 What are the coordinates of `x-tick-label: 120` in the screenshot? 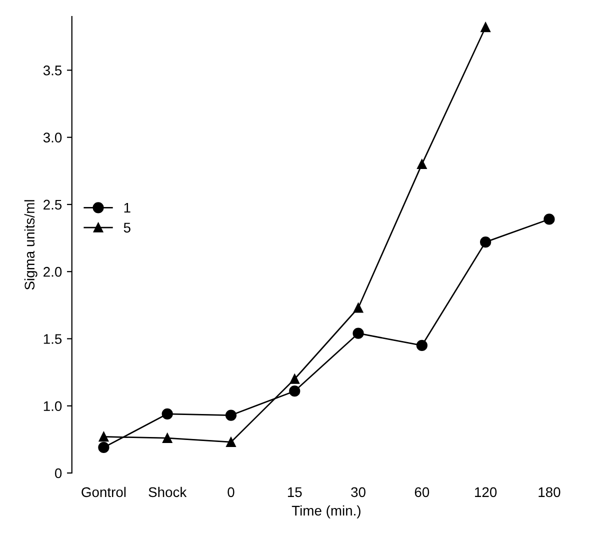 It's located at (486, 492).